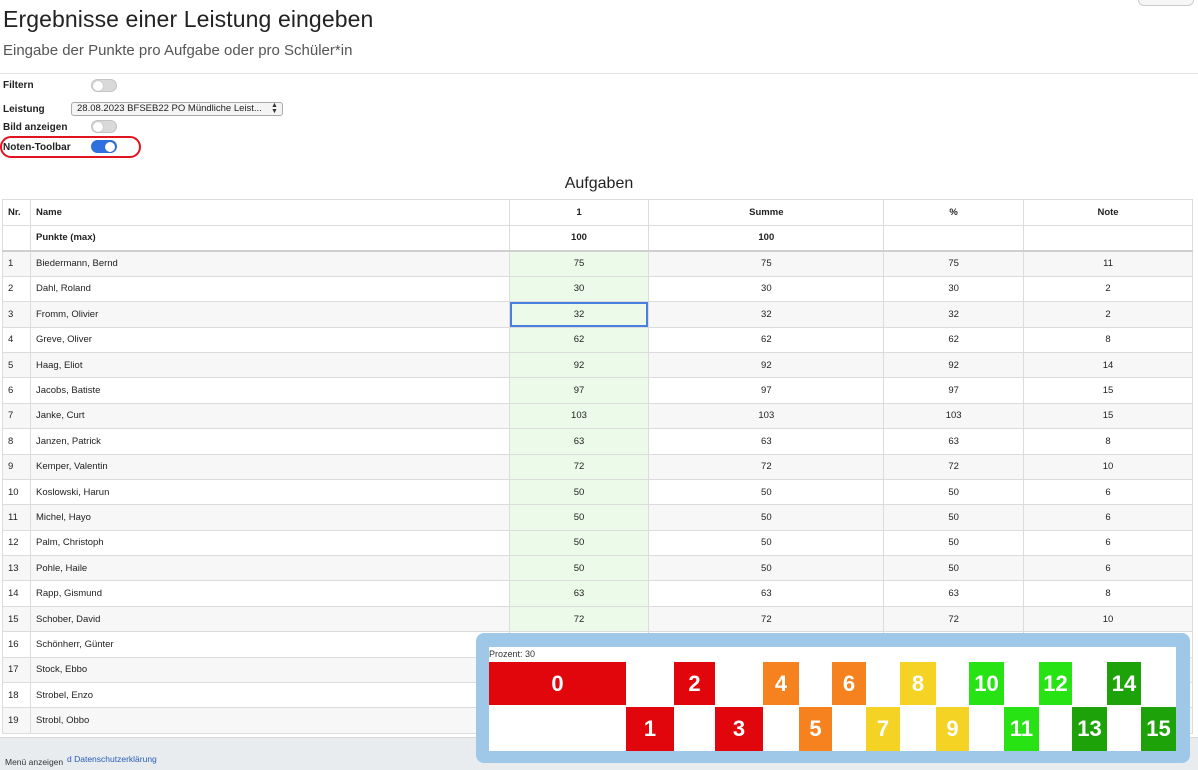  Describe the element at coordinates (16, 543) in the screenshot. I see `row-nr-cell: 12` at that location.